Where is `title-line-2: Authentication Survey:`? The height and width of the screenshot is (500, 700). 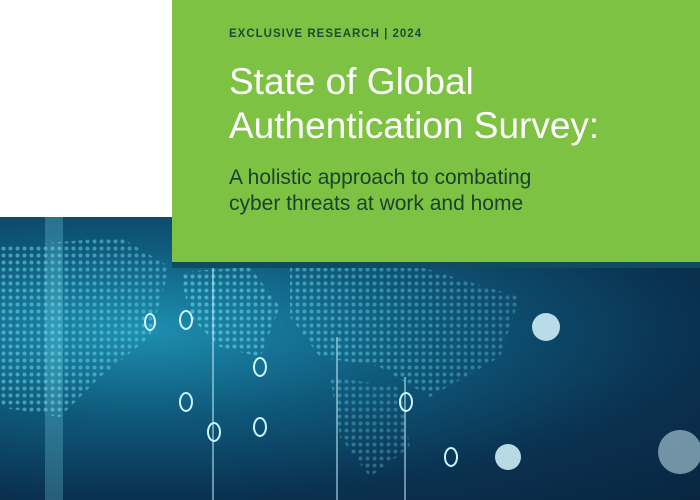 title-line-2: Authentication Survey: is located at coordinates (414, 125).